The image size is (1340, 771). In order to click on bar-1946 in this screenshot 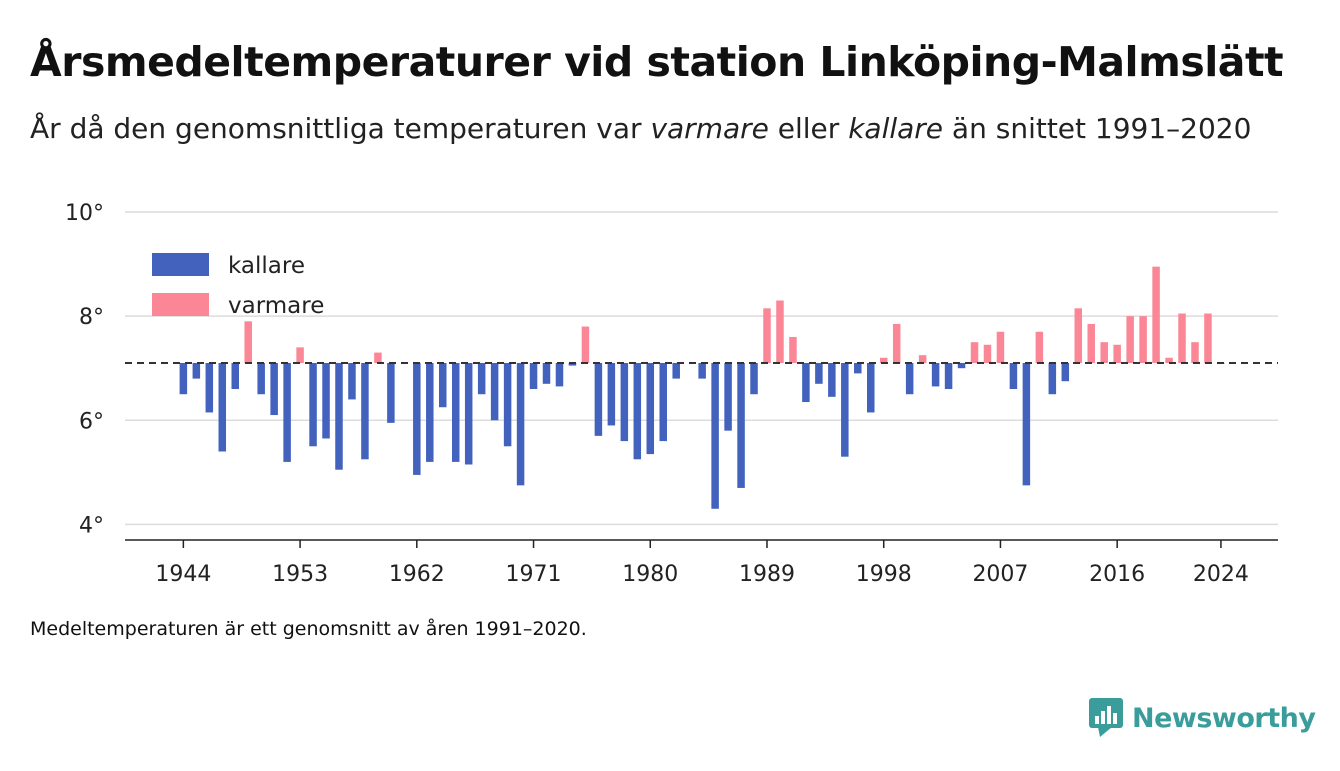, I will do `click(209, 387)`.